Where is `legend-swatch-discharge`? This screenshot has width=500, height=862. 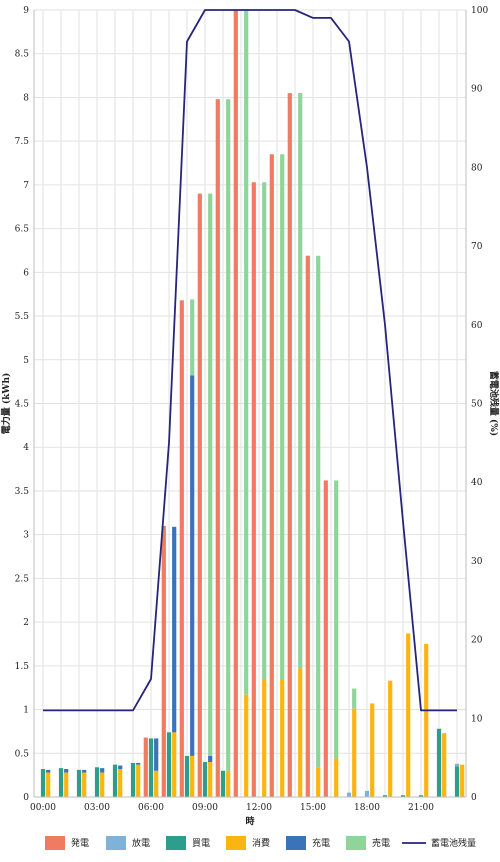 legend-swatch-discharge is located at coordinates (116, 843).